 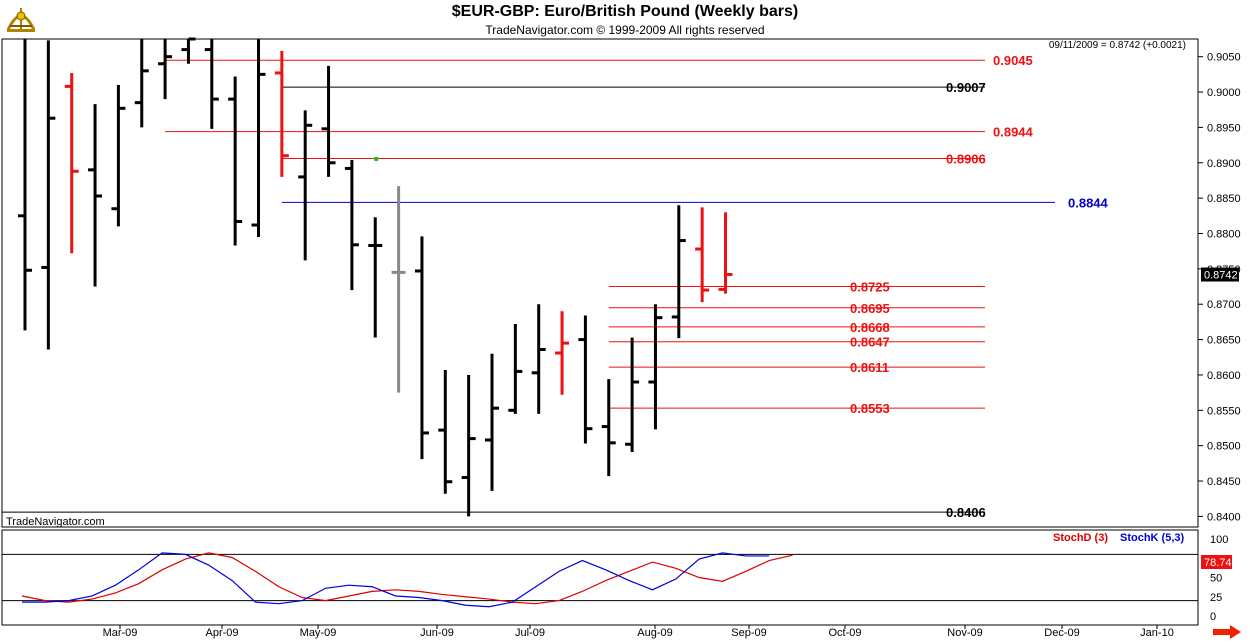 I want to click on x-tick-label: Jul-09, so click(x=530, y=633).